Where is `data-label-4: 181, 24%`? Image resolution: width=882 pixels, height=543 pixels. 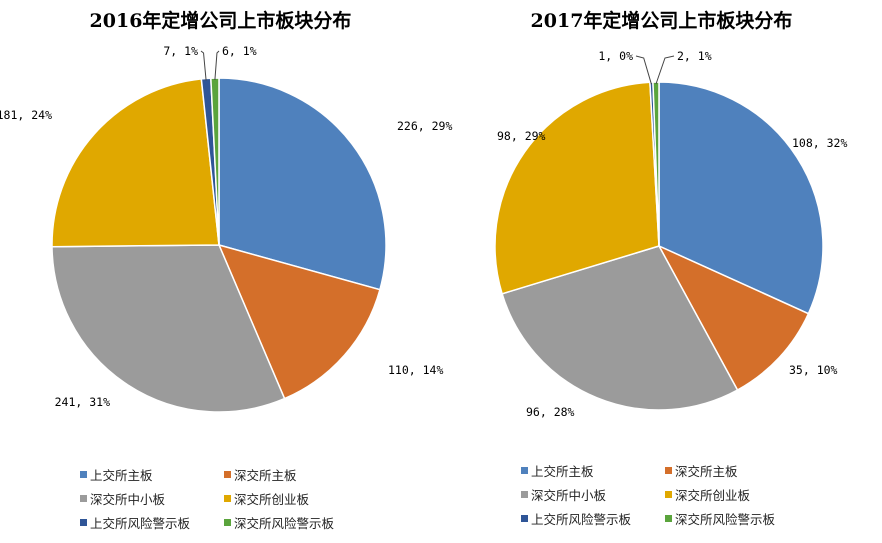 data-label-4: 181, 24% is located at coordinates (26, 115).